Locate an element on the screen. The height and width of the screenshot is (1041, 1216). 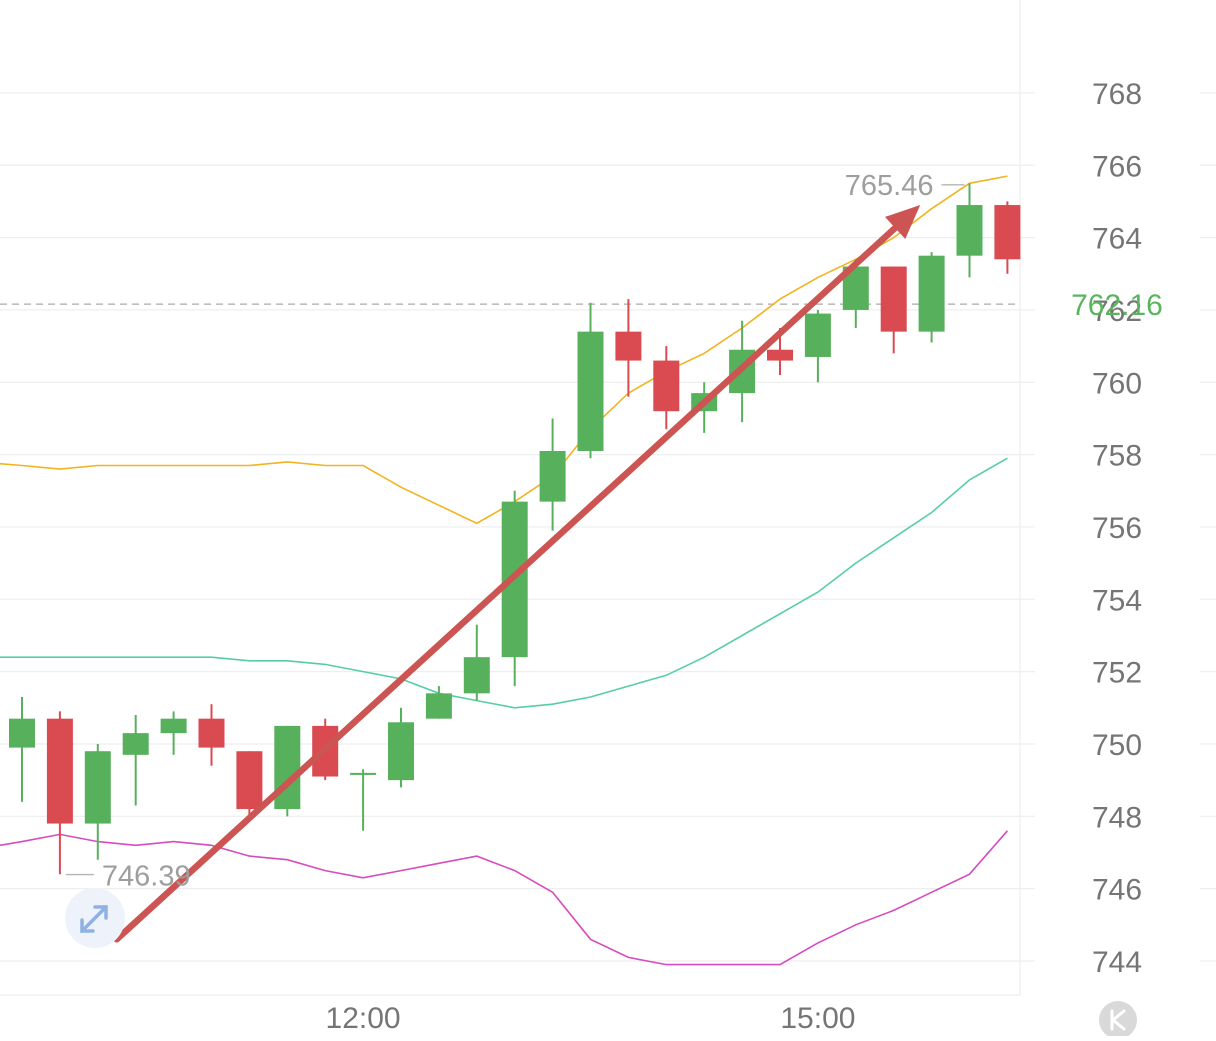
y-tick-label: 752 is located at coordinates (1117, 673).